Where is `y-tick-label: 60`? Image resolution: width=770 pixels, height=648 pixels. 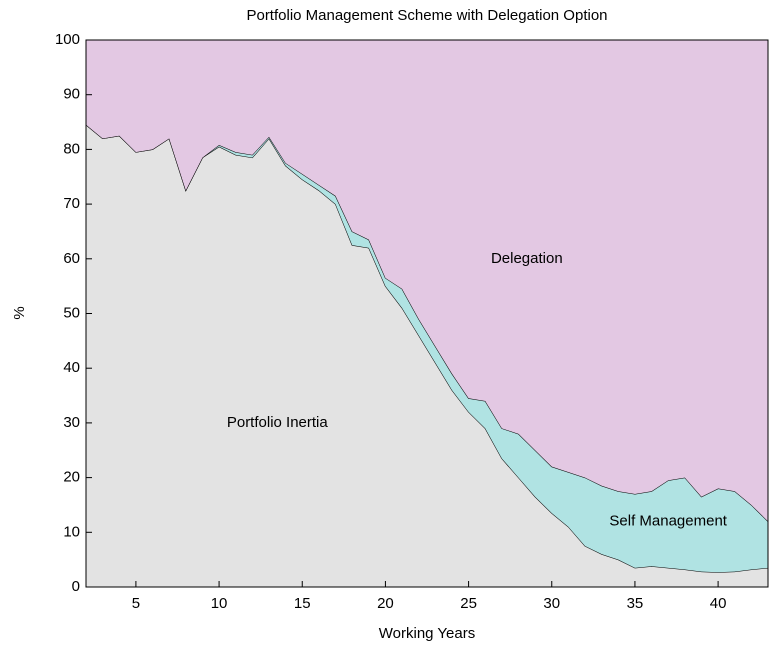 y-tick-label: 60 is located at coordinates (71, 258).